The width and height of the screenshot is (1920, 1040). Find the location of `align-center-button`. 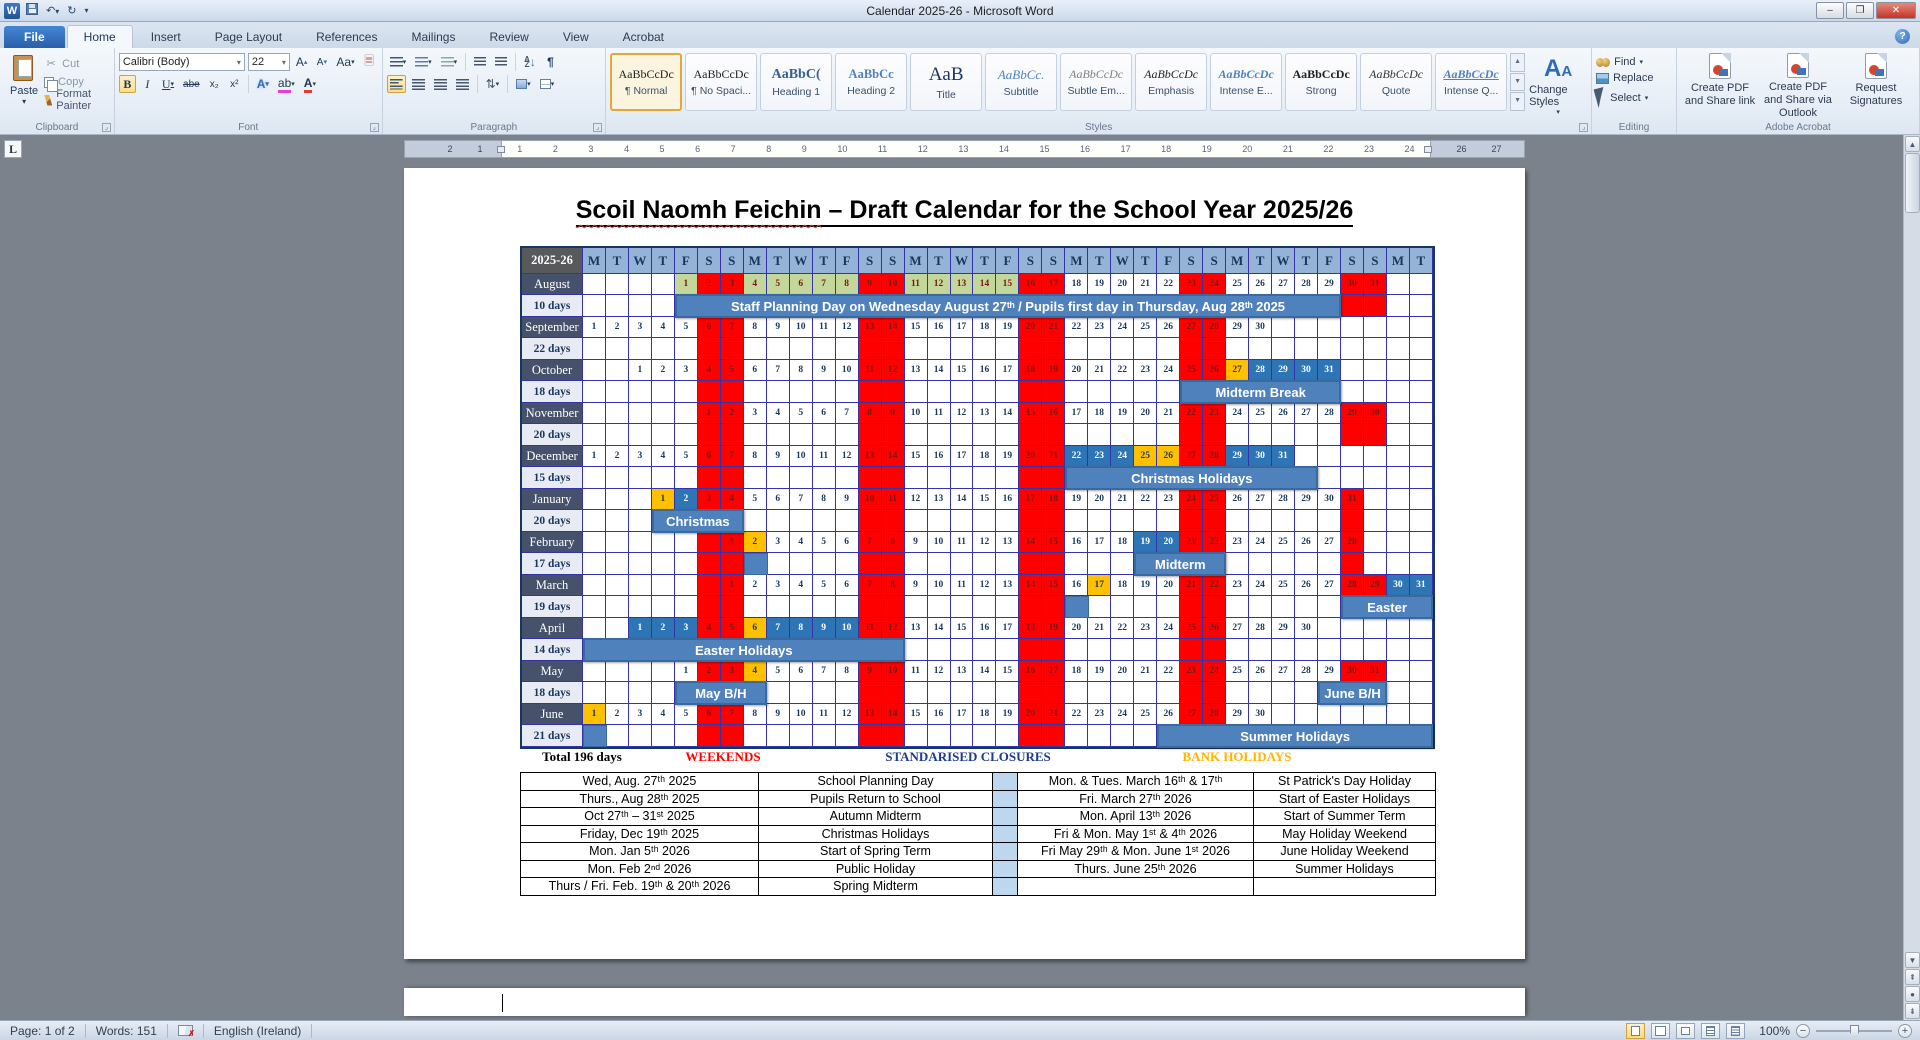

align-center-button is located at coordinates (418, 84).